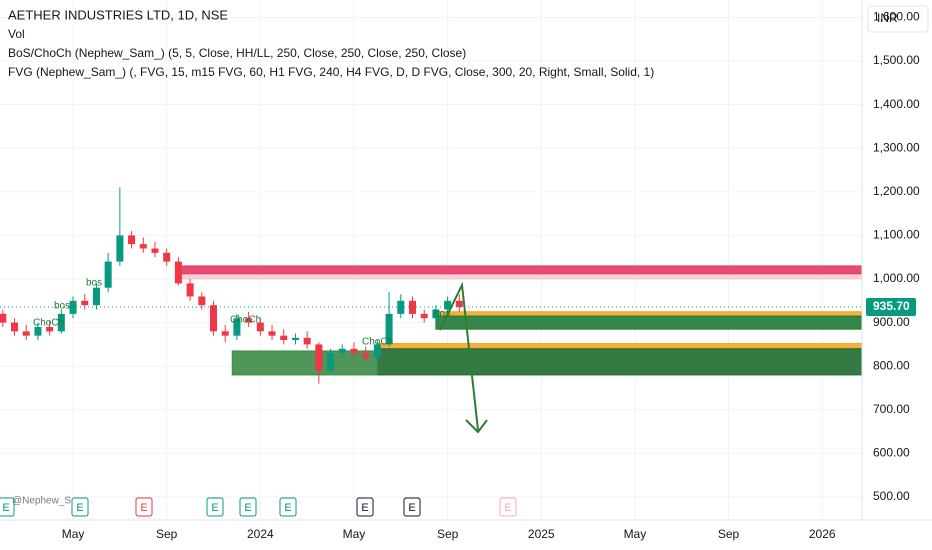 This screenshot has height=550, width=932. What do you see at coordinates (896, 278) in the screenshot?
I see `y-tick-label: 1,000.00` at bounding box center [896, 278].